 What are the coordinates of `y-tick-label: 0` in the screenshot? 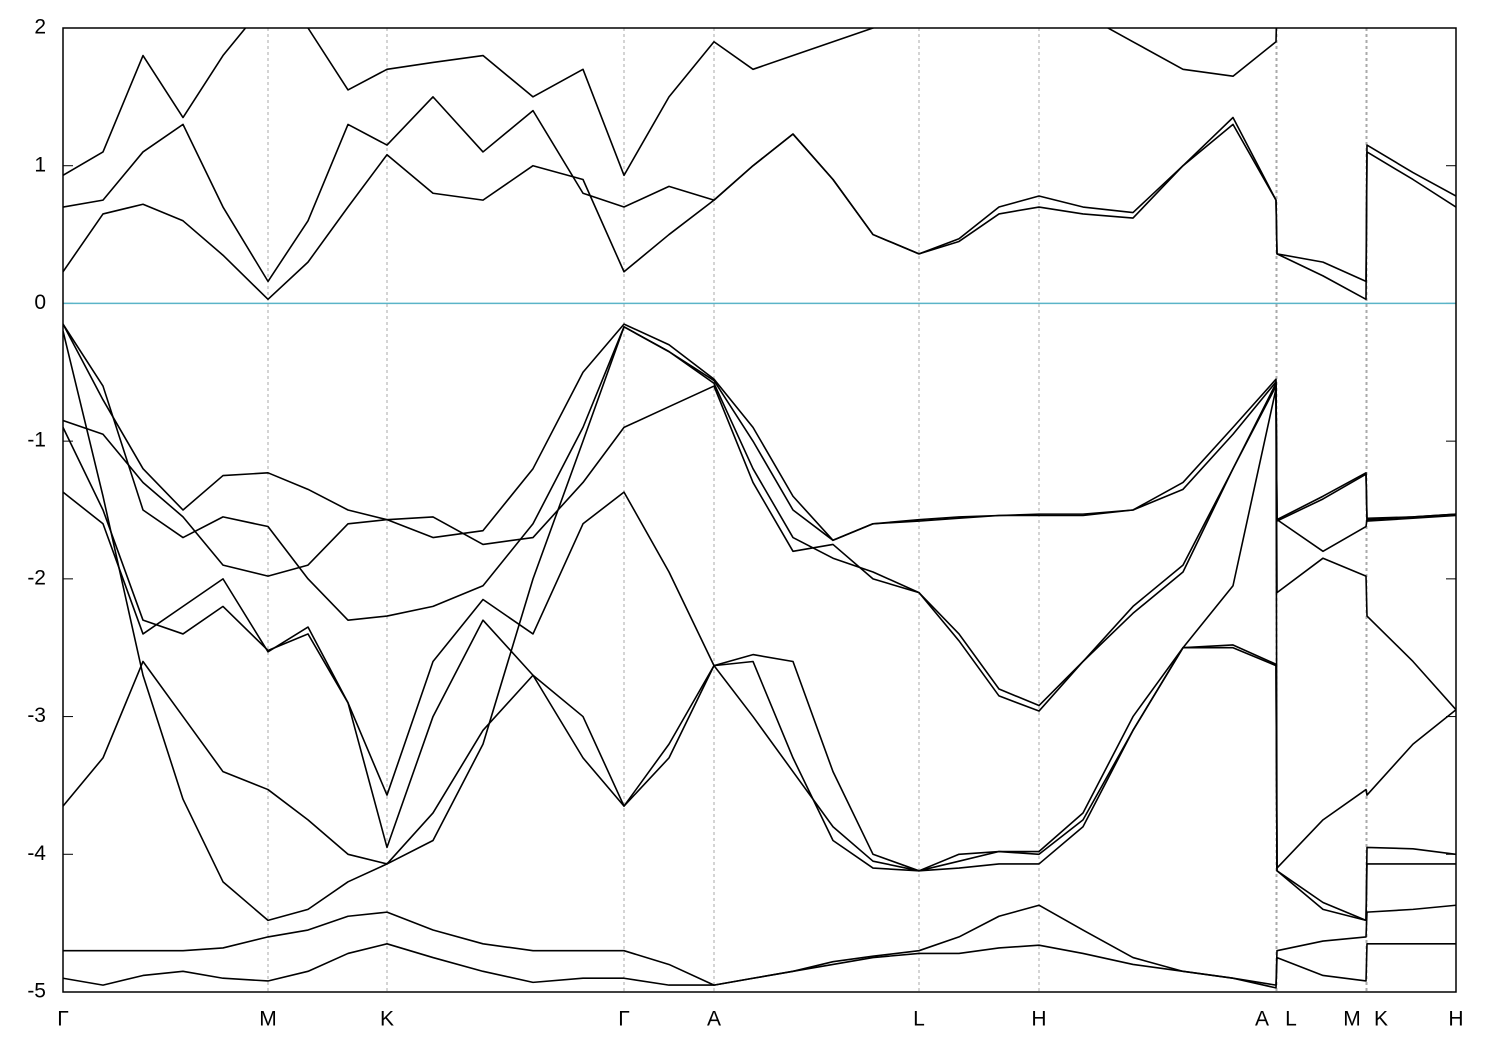 It's located at (40, 302).